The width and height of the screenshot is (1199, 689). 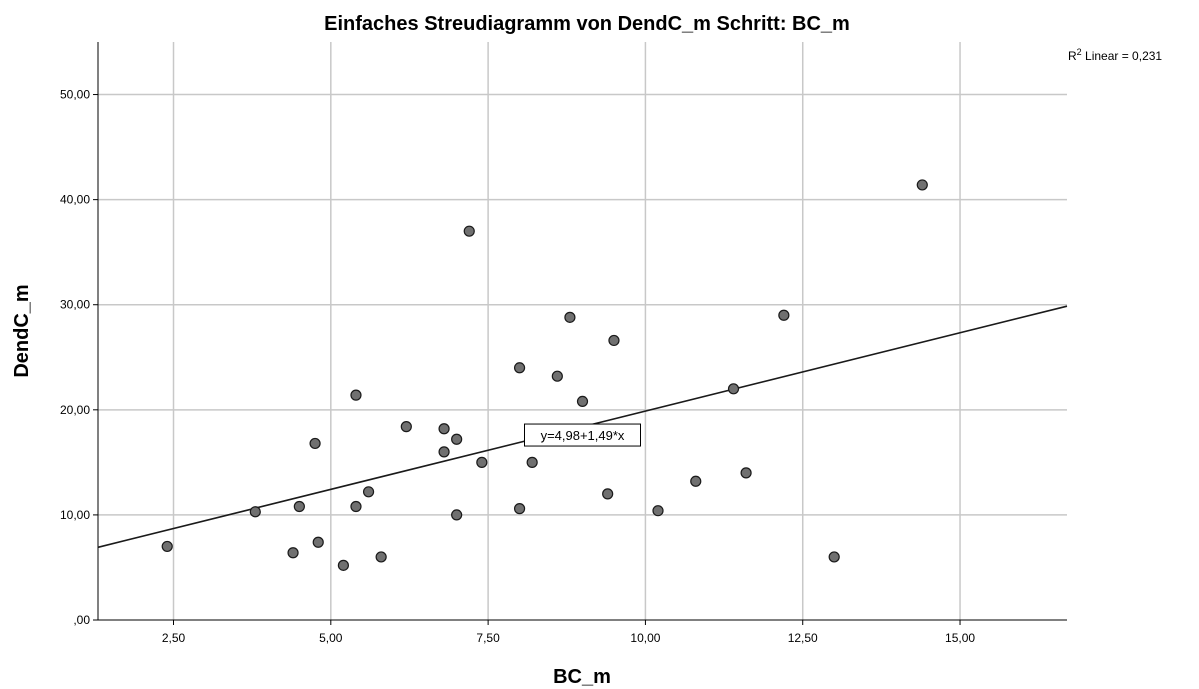 What do you see at coordinates (331, 638) in the screenshot?
I see `x-tick-label: 5,00` at bounding box center [331, 638].